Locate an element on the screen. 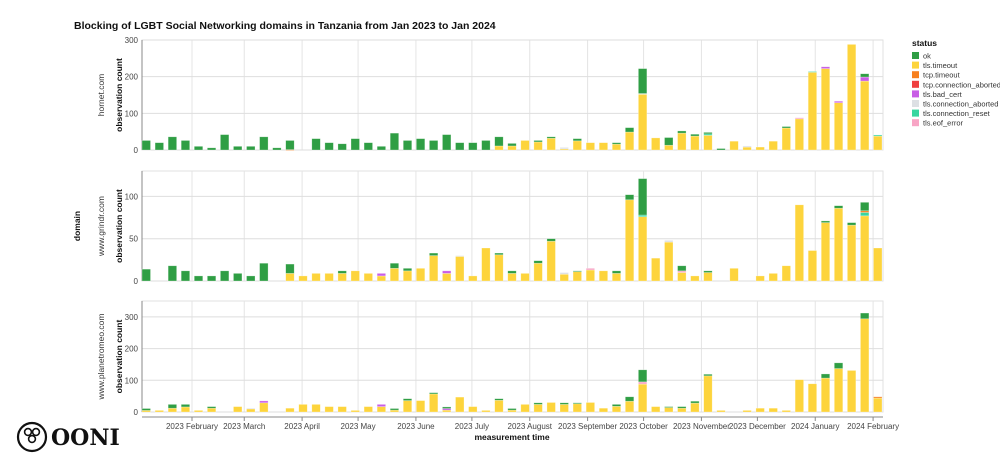  x-tick-label: 2024 February is located at coordinates (873, 426).